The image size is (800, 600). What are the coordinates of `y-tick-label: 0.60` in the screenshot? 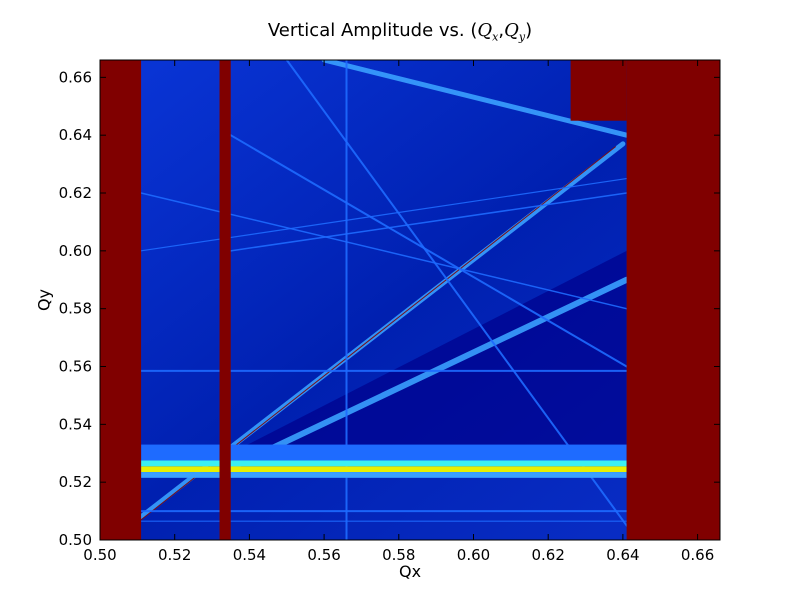 It's located at (75, 251).